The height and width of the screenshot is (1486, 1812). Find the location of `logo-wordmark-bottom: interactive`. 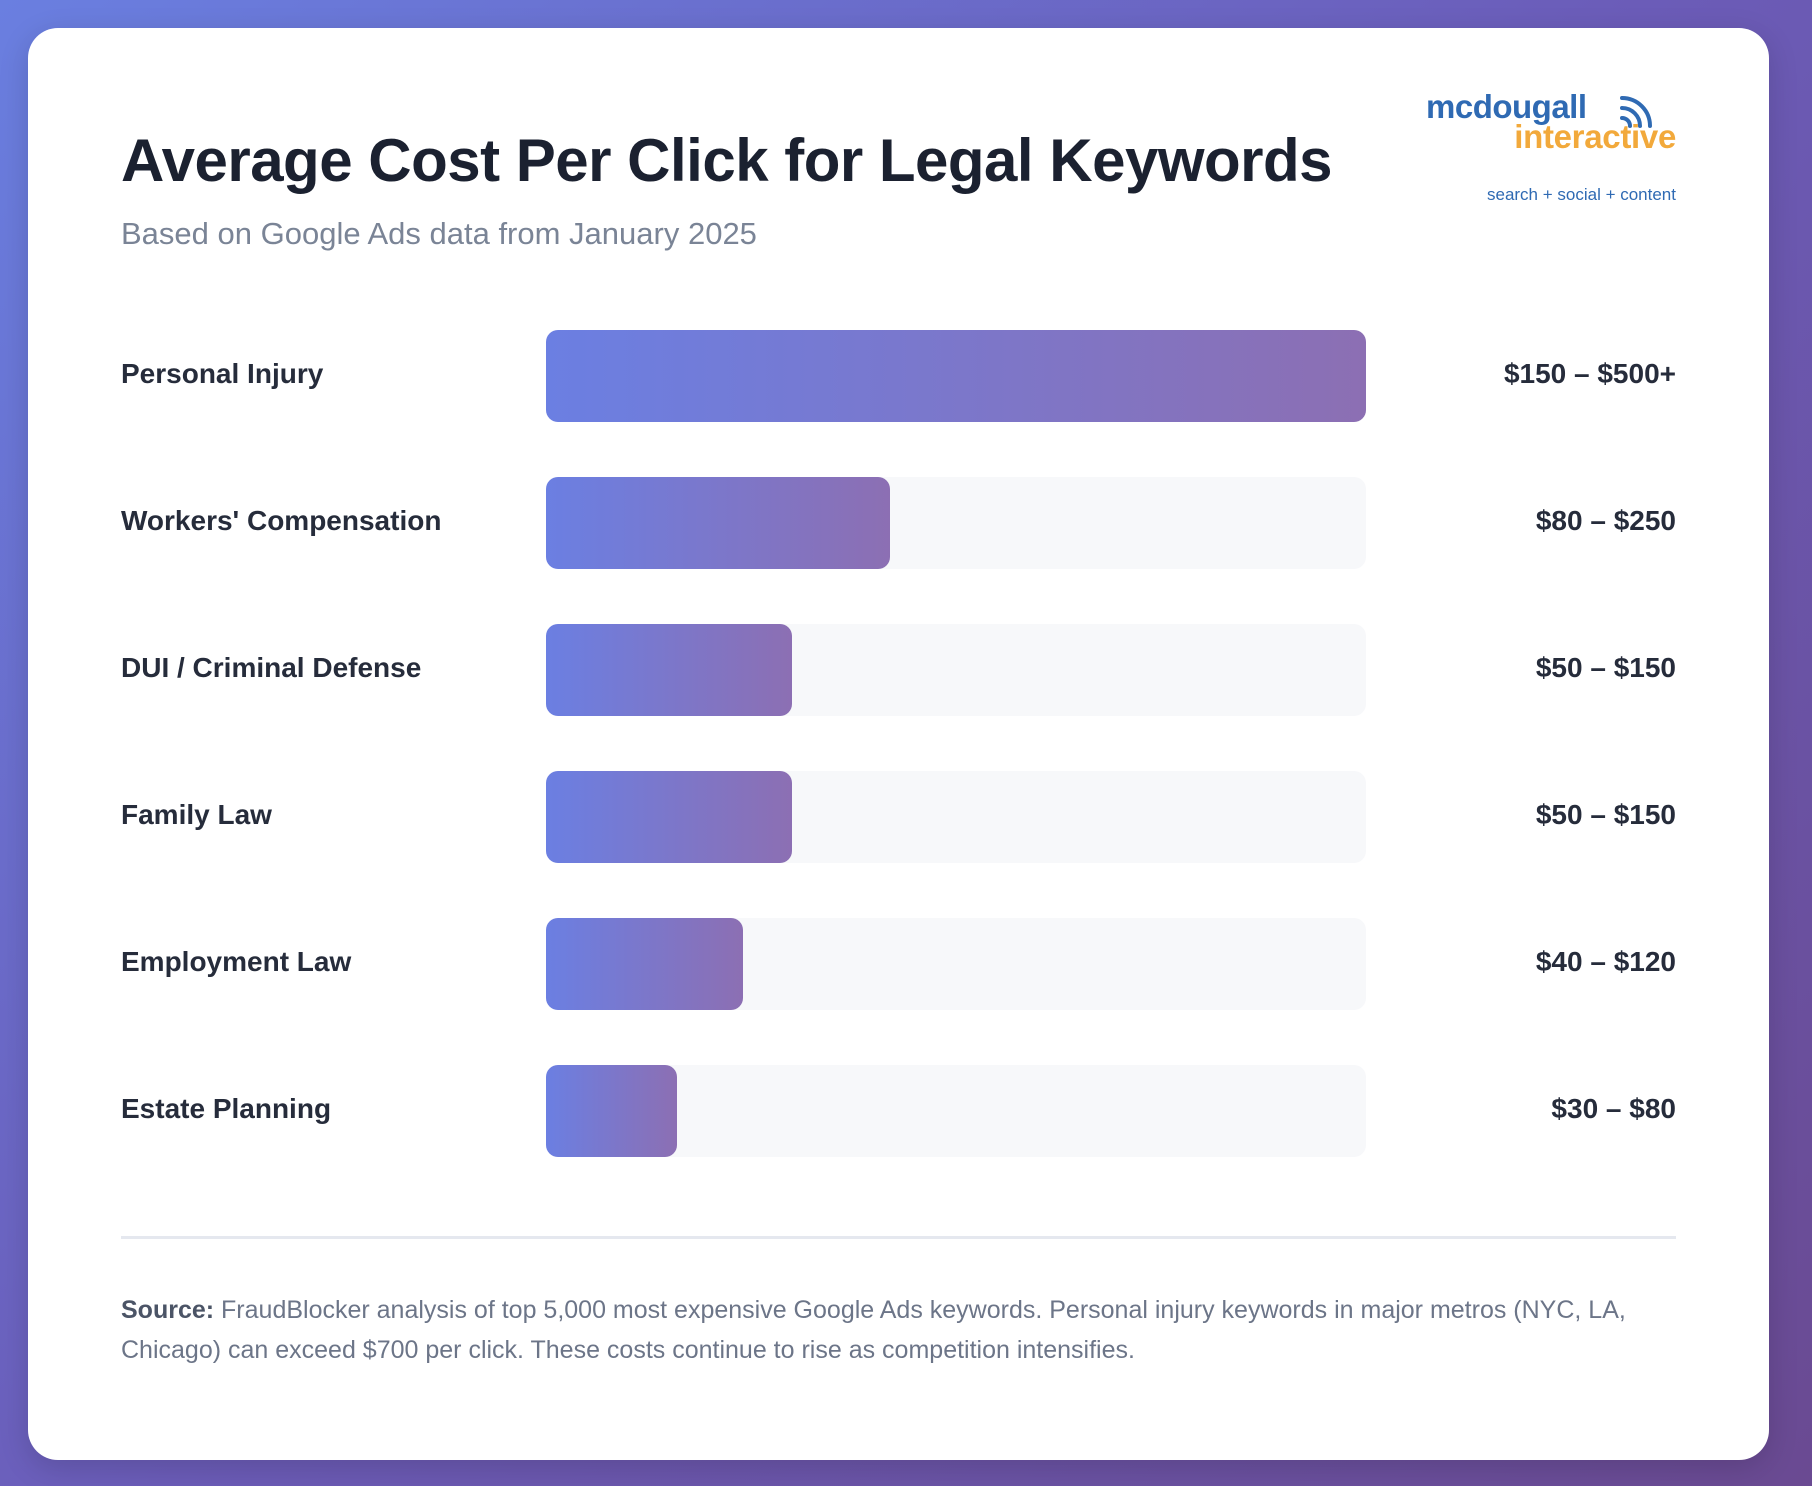

logo-wordmark-bottom: interactive is located at coordinates (1595, 136).